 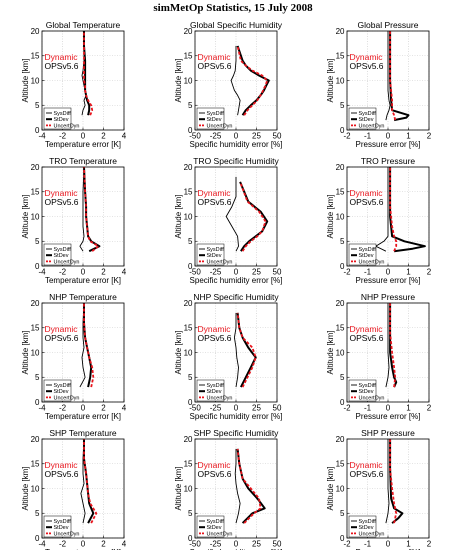 What do you see at coordinates (236, 161) in the screenshot?
I see `chart-title: TRO Specific Humidity` at bounding box center [236, 161].